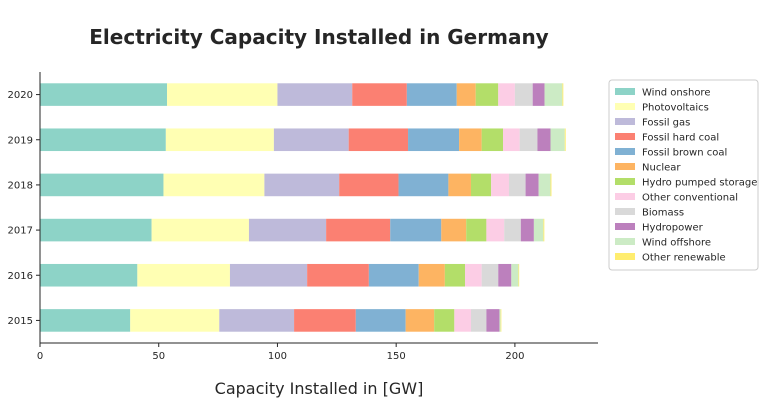 The width and height of the screenshot is (766, 404). I want to click on bar-2020-photovoltaics, so click(222, 94).